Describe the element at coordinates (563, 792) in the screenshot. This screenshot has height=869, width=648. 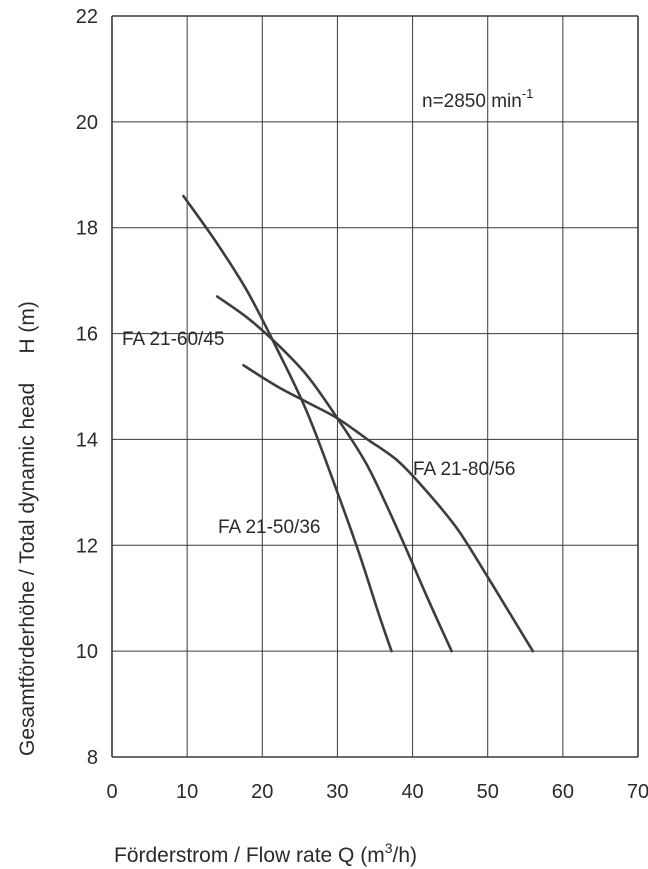
I see `x-tick-60: 60` at that location.